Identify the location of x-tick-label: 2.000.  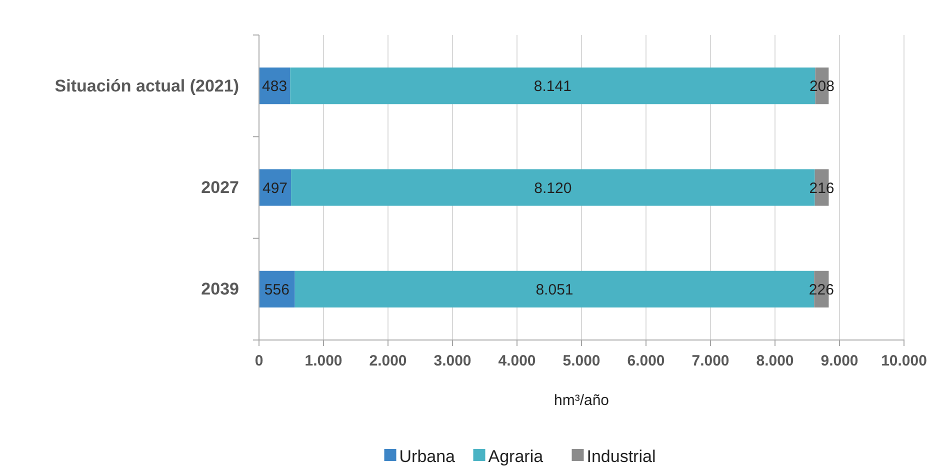
(388, 361).